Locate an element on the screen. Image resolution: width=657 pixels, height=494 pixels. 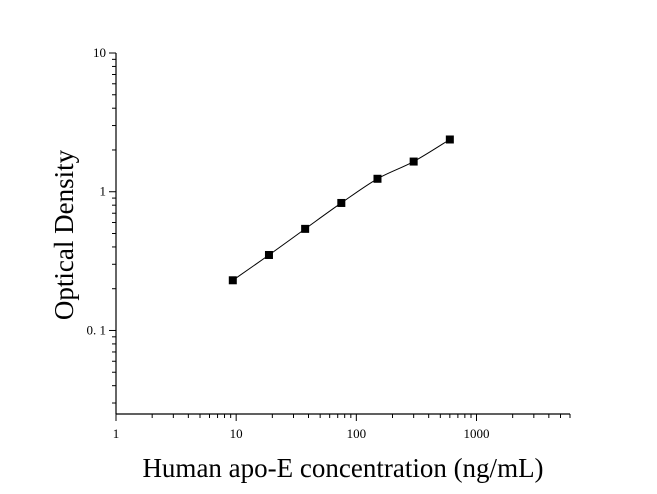
y-tick-label: 0. 1 is located at coordinates (97, 329).